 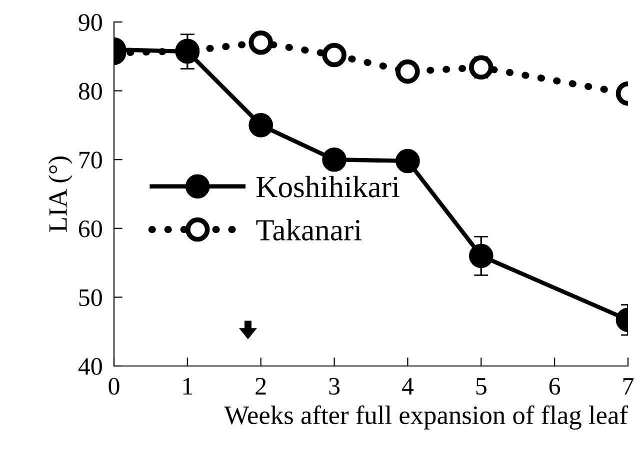 What do you see at coordinates (554, 386) in the screenshot?
I see `x-tick-label: 6` at bounding box center [554, 386].